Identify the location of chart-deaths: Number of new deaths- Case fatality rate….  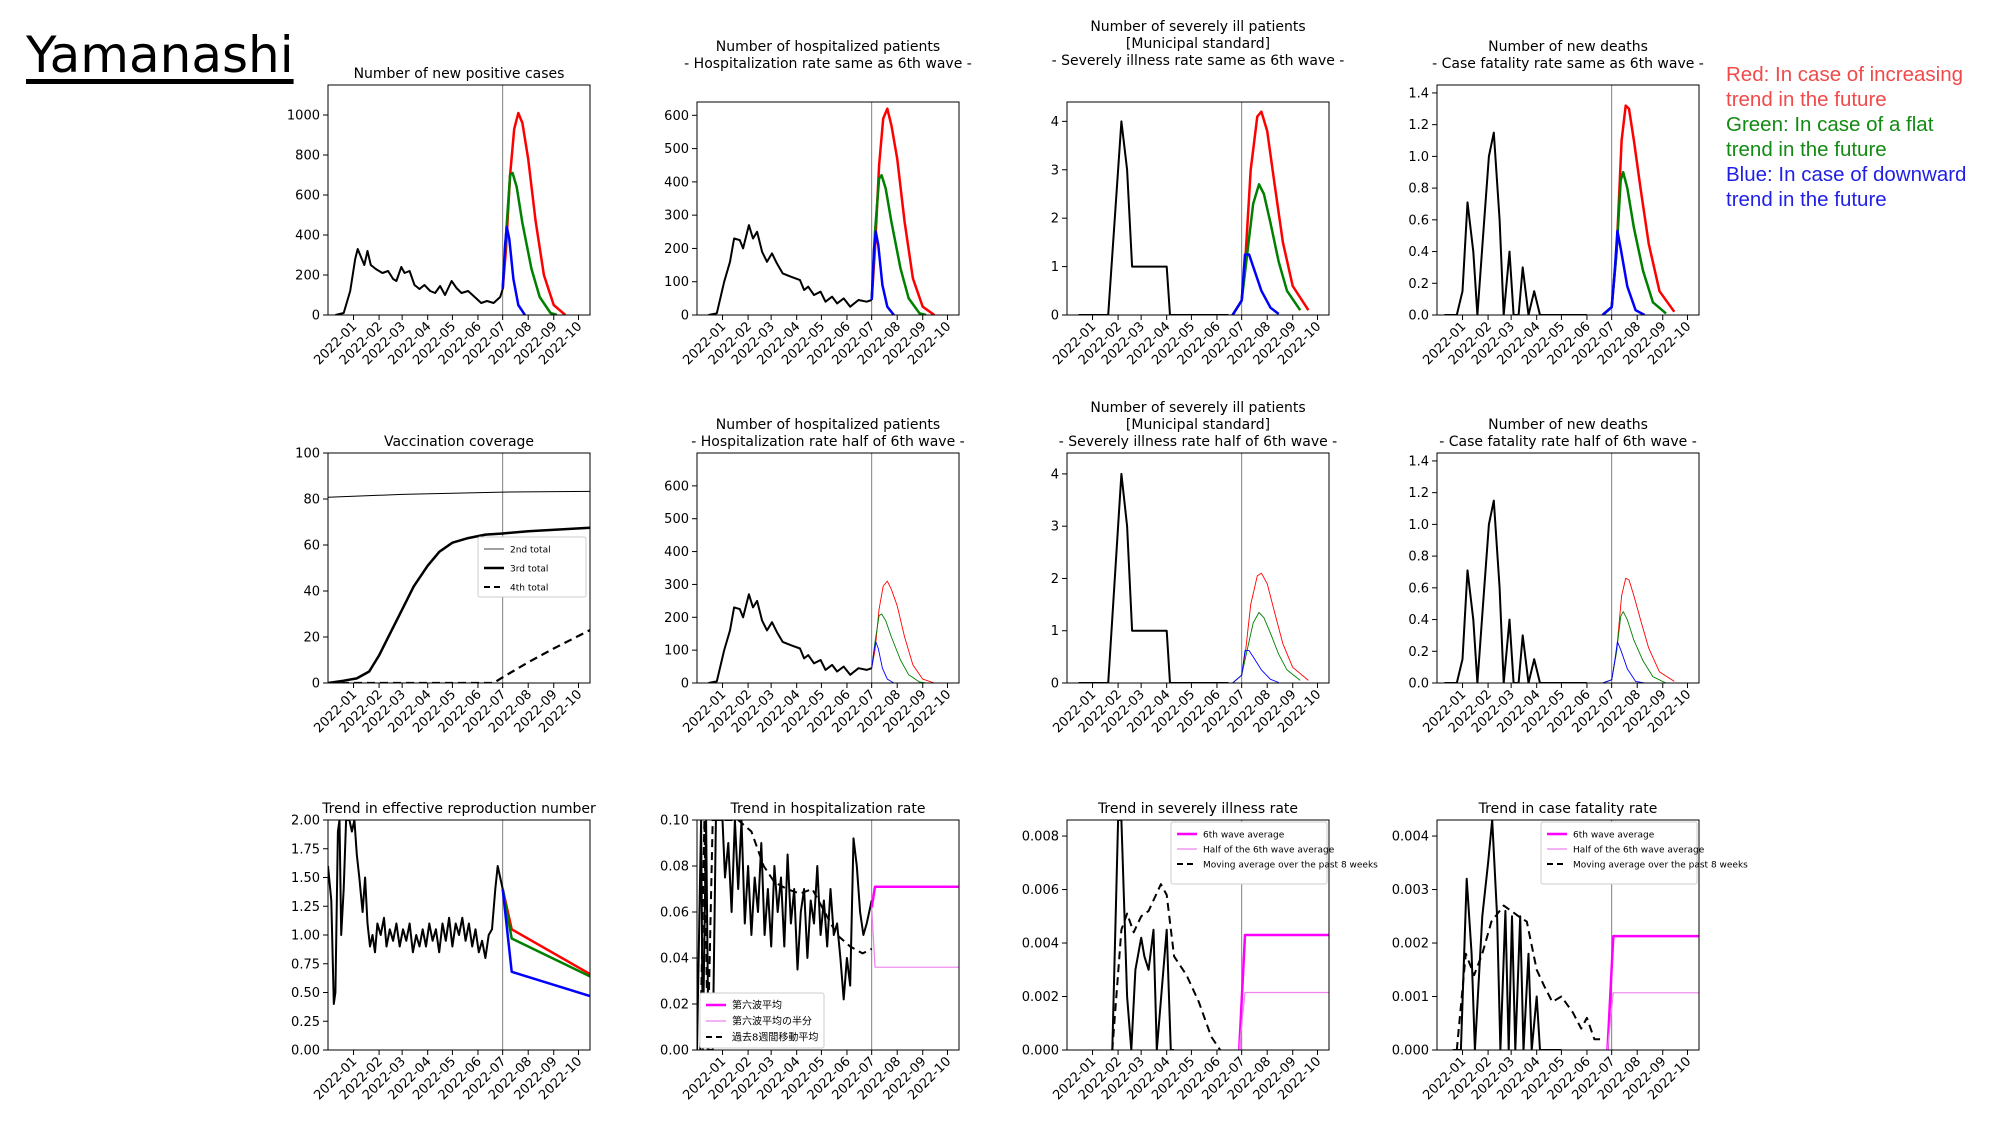
(1556, 203).